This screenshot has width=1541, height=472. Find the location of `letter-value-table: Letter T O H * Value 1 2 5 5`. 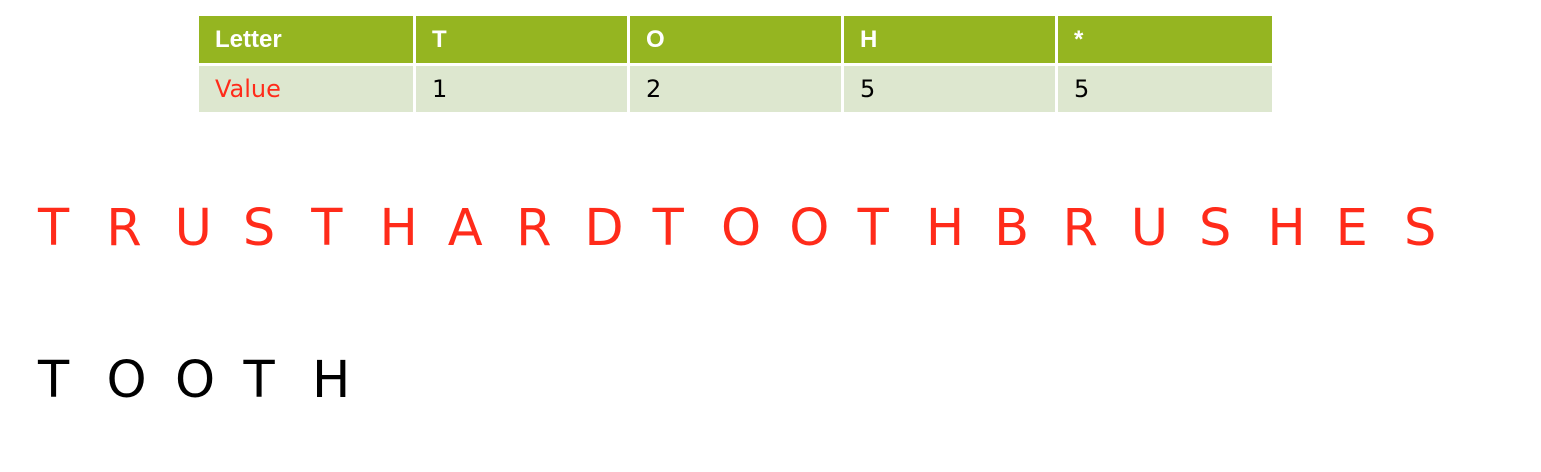

letter-value-table: Letter T O H * Value 1 2 5 5 is located at coordinates (735, 64).